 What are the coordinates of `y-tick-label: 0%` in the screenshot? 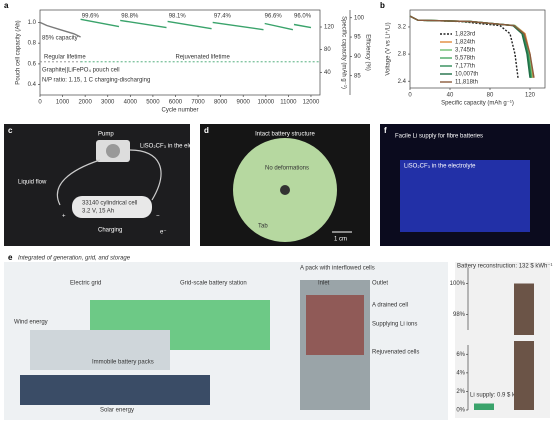 It's located at (460, 411).